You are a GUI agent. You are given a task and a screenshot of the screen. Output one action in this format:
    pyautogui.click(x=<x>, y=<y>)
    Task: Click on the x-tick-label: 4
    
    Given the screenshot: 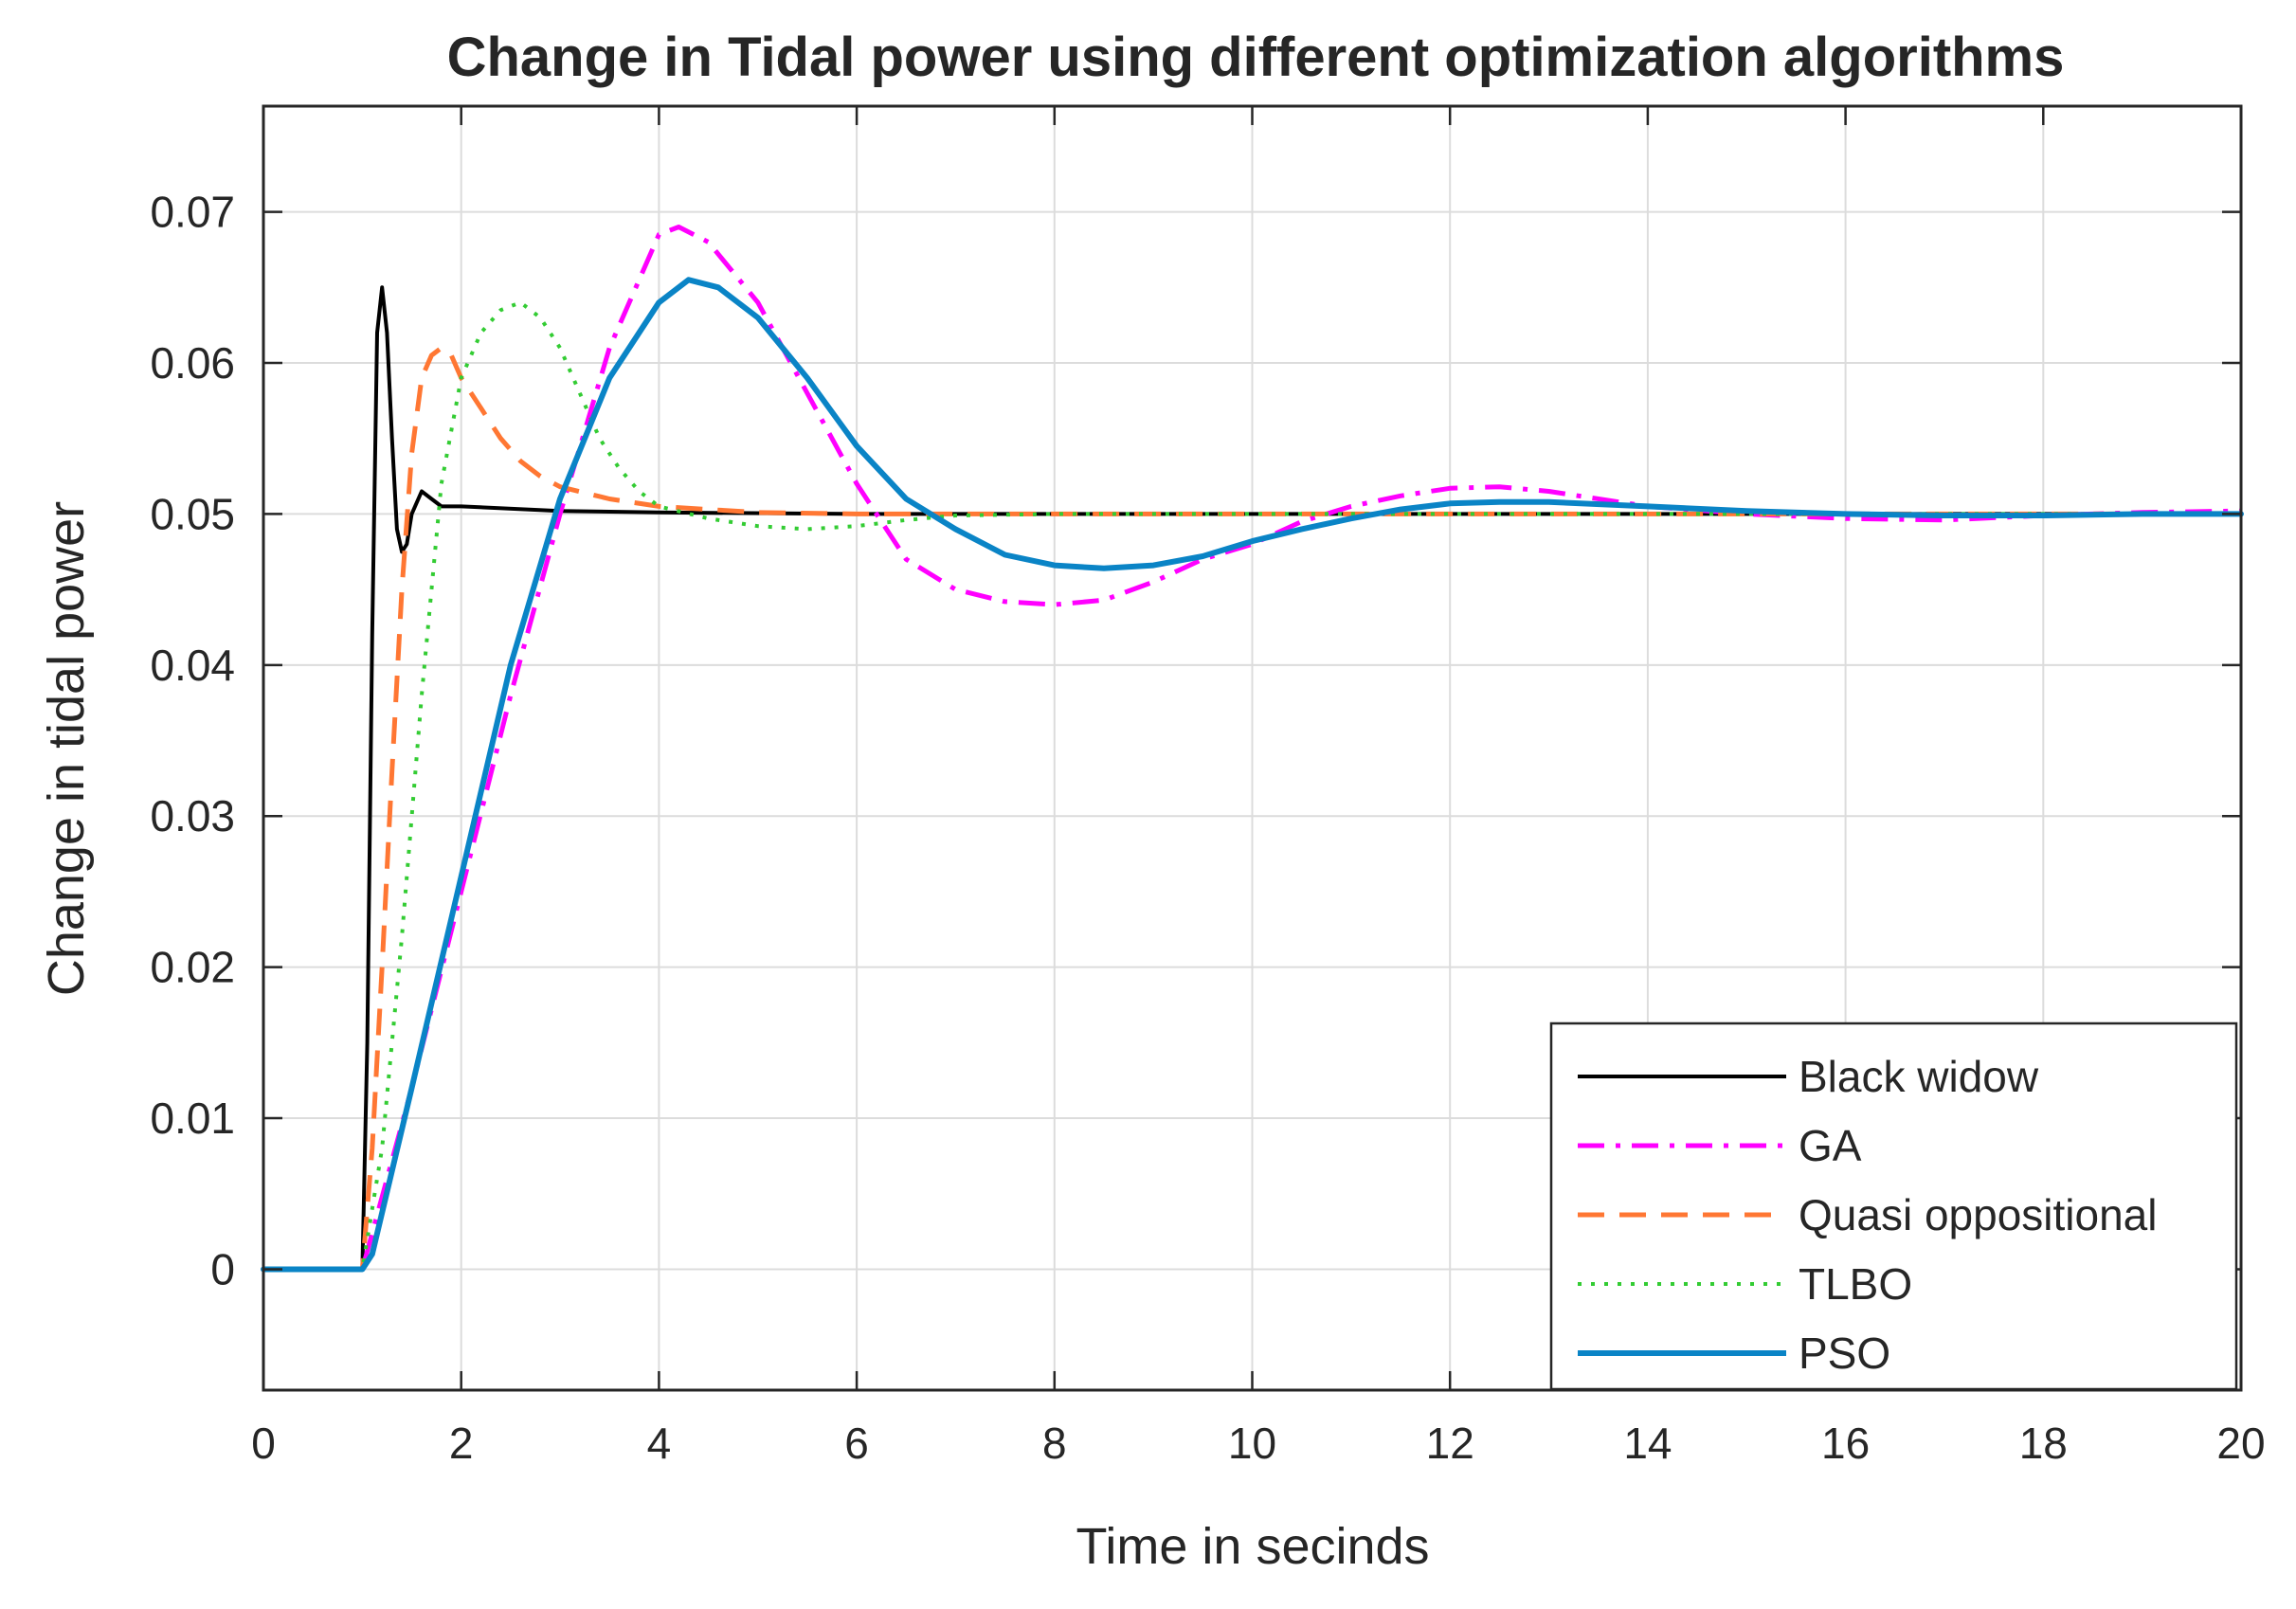 What is the action you would take?
    pyautogui.click(x=659, y=1443)
    